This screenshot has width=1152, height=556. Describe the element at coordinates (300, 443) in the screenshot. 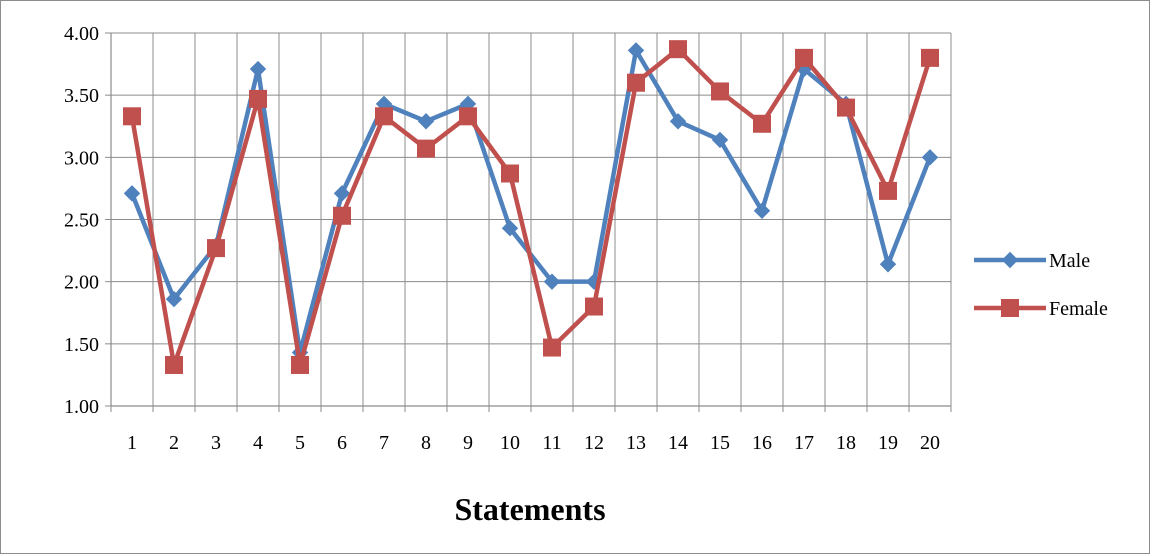

I see `x-tick-label: 5` at that location.